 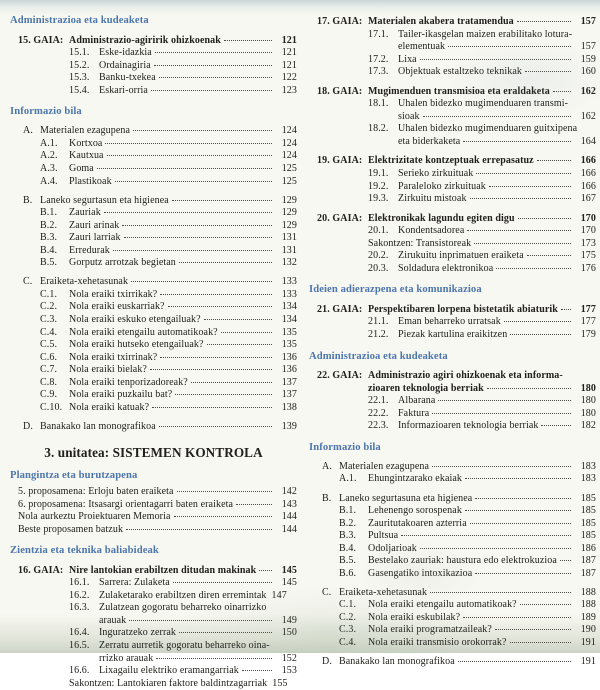 I want to click on entry-number: C.4., so click(x=348, y=643).